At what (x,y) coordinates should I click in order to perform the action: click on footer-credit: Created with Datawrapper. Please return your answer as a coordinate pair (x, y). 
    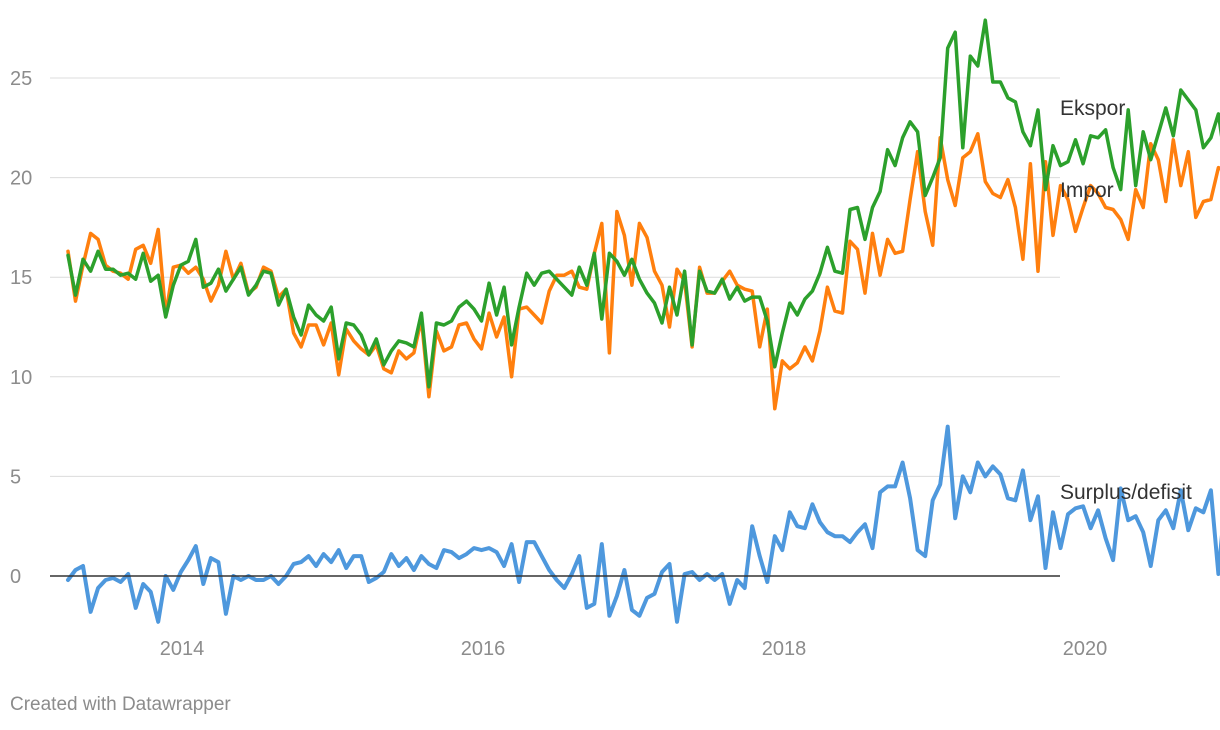
    Looking at the image, I should click on (120, 704).